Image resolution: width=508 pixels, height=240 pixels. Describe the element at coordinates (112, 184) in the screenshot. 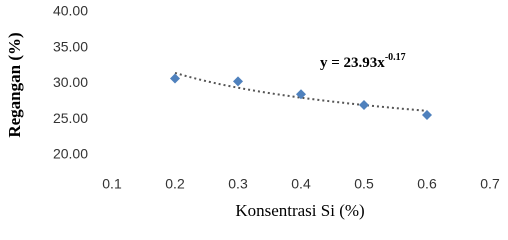

I see `x-tick-label: 0.1` at that location.